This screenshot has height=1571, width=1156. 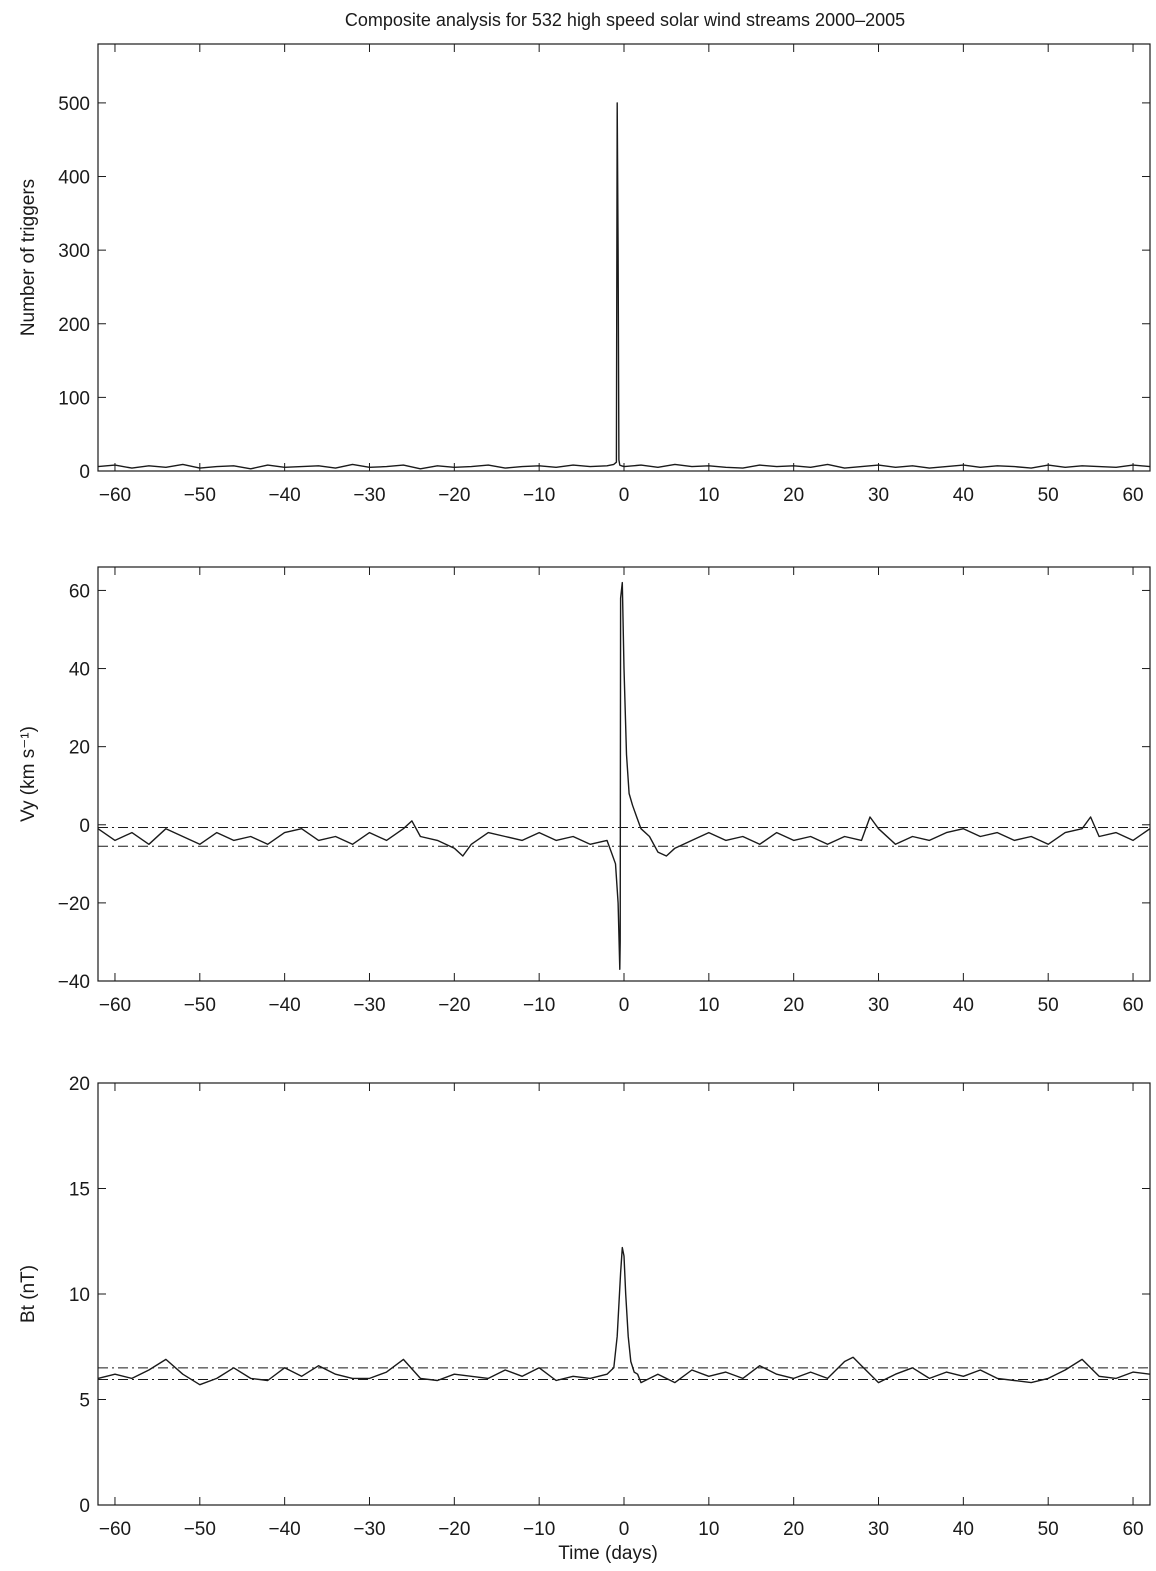 What do you see at coordinates (285, 495) in the screenshot?
I see `triggers-xtick-label: −40` at bounding box center [285, 495].